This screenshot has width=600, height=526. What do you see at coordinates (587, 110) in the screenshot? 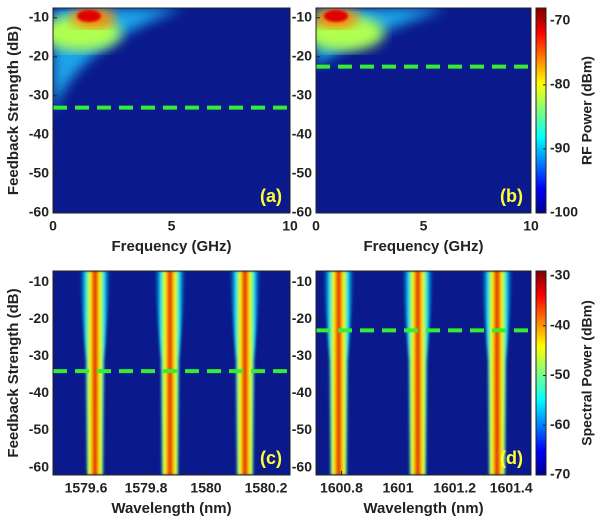
I see `colorbar-label: RF Power (dBm)` at bounding box center [587, 110].